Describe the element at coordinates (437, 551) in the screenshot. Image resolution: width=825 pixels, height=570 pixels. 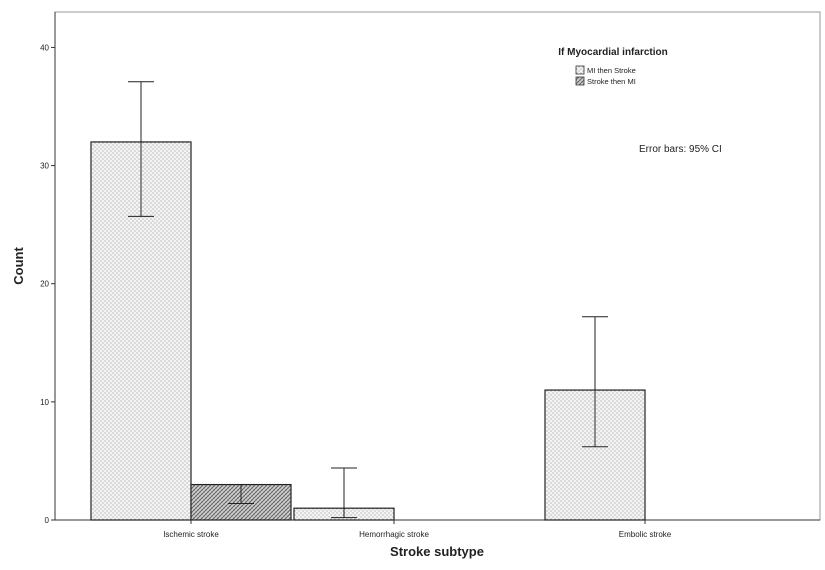
I see `x-axis-title: Stroke subtype` at that location.